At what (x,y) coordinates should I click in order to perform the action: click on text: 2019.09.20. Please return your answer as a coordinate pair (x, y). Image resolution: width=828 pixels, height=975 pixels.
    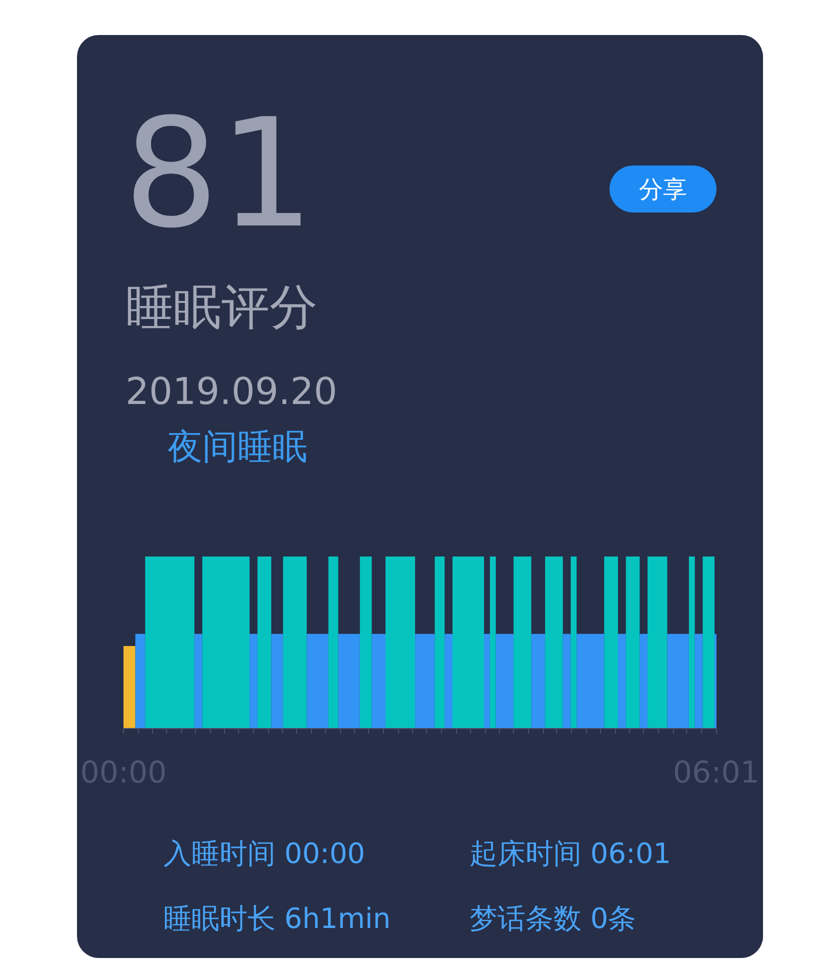
    Looking at the image, I should click on (232, 391).